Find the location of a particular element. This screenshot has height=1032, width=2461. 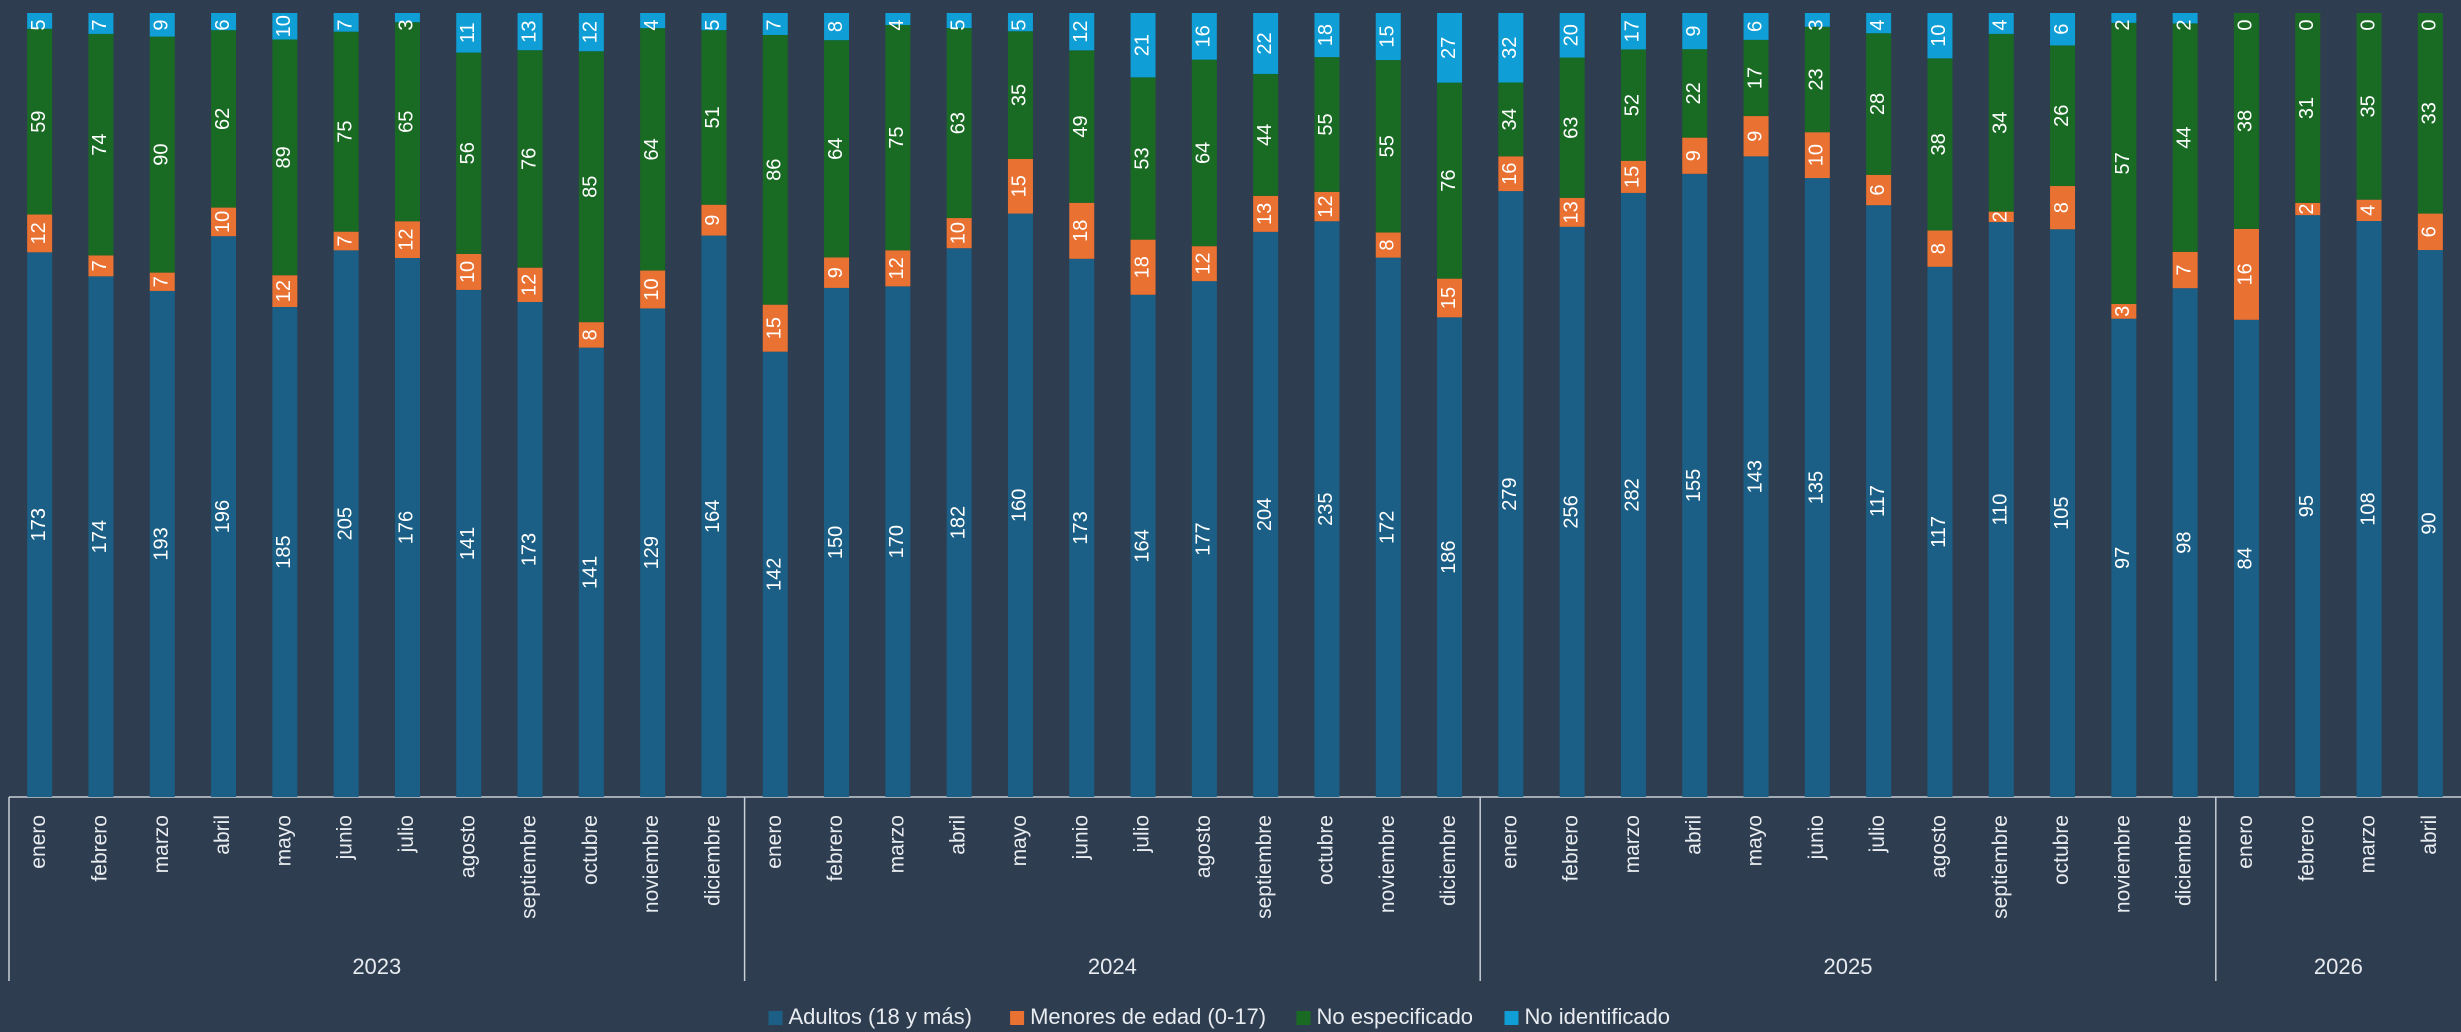

data-label: 20 is located at coordinates (1571, 35).